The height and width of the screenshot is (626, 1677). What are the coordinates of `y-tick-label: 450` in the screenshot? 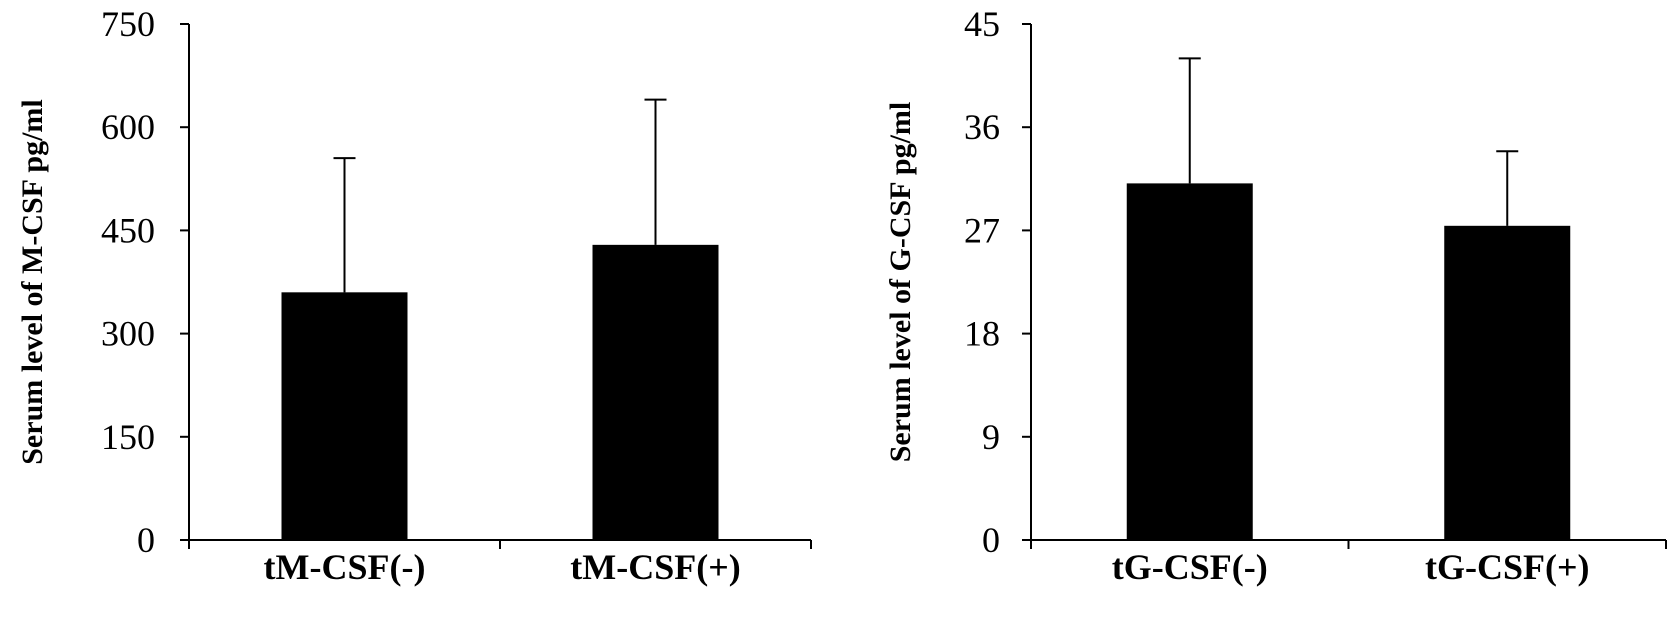 It's located at (128, 230).